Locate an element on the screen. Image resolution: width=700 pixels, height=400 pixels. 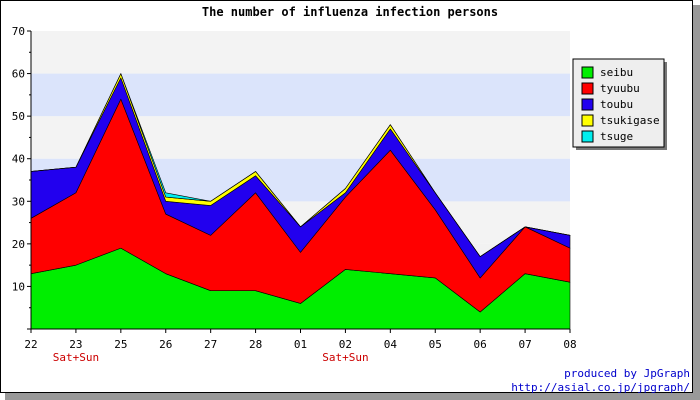
x-tick-label: 04 is located at coordinates (391, 344).